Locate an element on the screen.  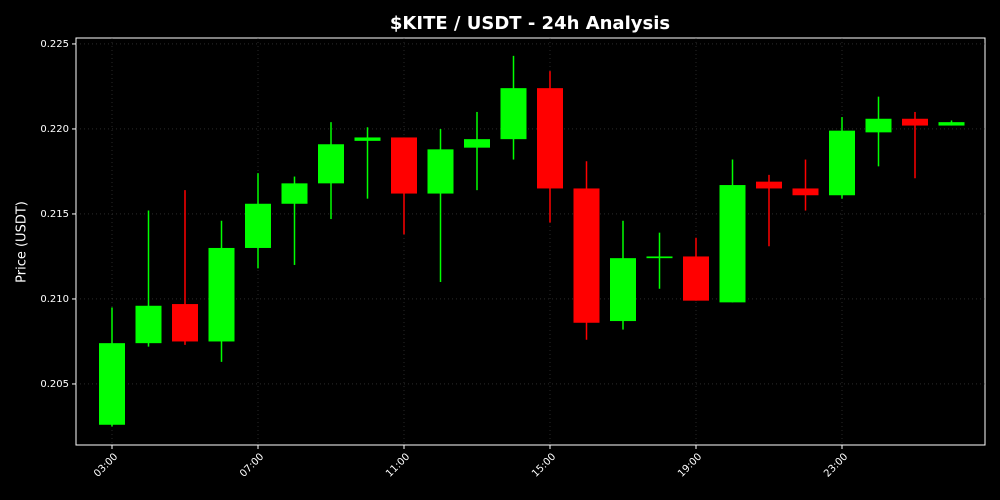
y-tick-label: 0.215 is located at coordinates (54, 214).